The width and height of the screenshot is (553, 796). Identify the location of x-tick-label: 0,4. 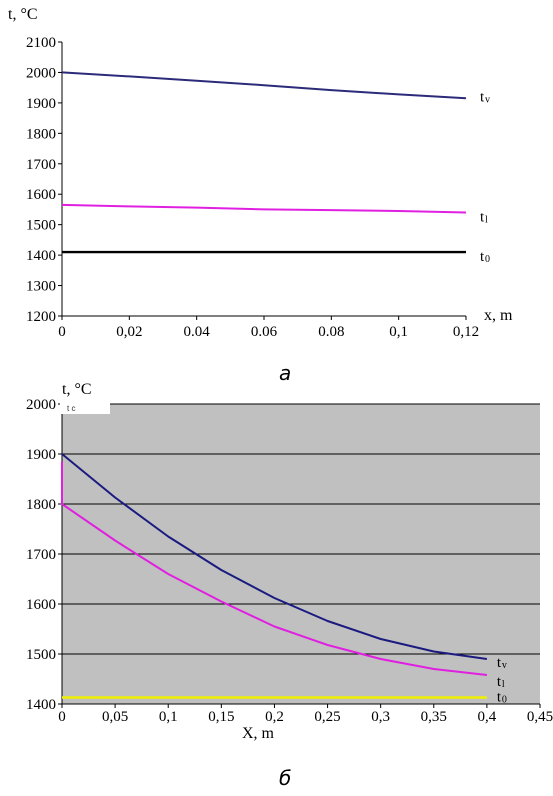
(487, 717).